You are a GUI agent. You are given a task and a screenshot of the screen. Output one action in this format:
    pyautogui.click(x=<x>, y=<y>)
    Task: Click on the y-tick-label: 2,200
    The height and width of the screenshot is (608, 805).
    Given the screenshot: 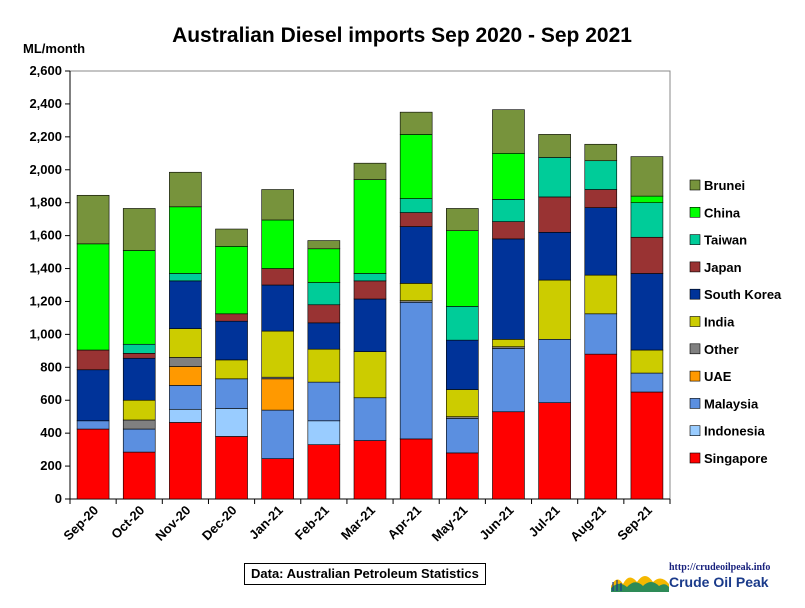 What is the action you would take?
    pyautogui.click(x=45, y=136)
    